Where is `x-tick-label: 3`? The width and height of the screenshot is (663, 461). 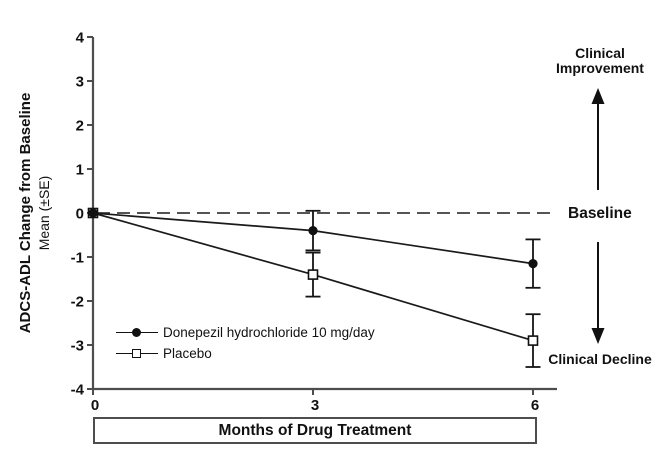
x-tick-label: 3 is located at coordinates (315, 405).